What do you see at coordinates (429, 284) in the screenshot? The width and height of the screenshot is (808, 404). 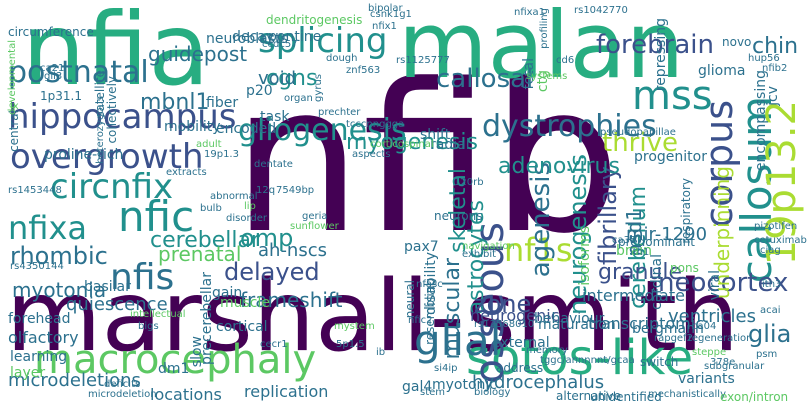 I see `cloud-word: nfasc` at bounding box center [429, 284].